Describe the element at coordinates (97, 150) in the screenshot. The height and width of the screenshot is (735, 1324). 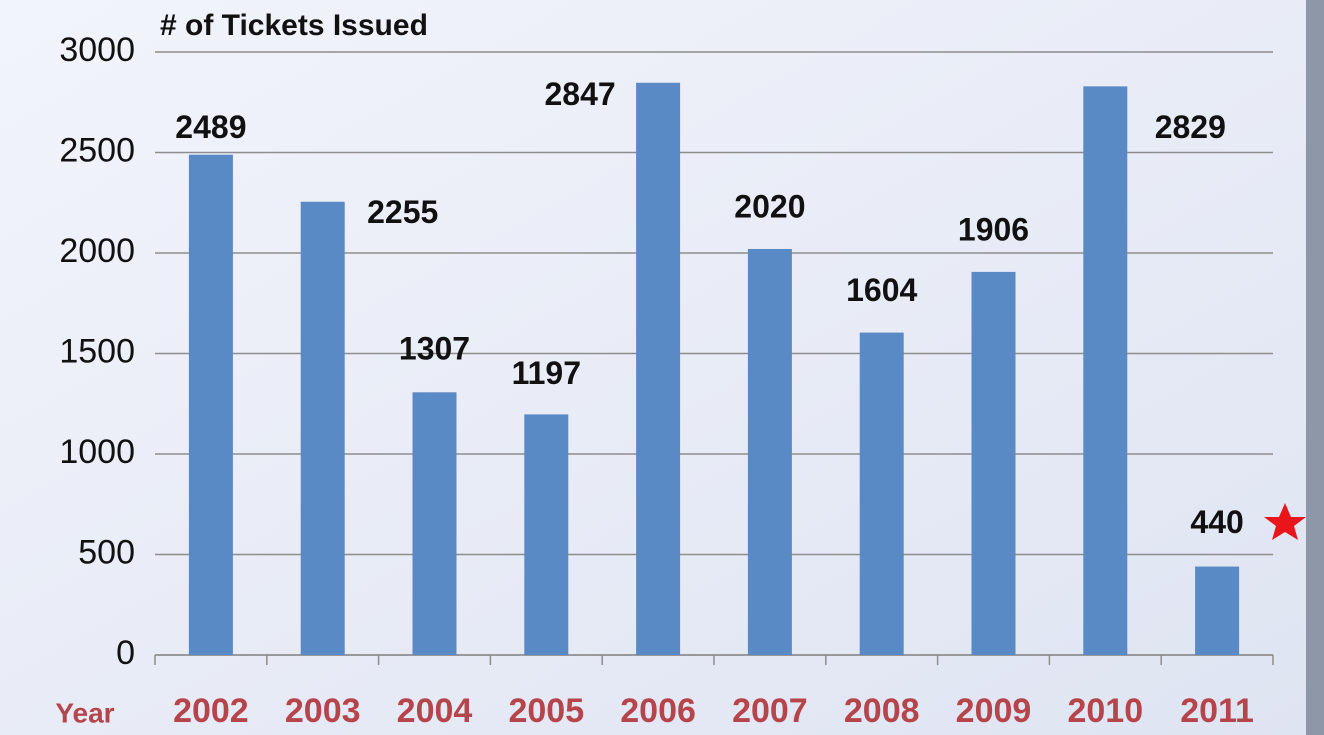
I see `y-tick-label: 2500` at that location.